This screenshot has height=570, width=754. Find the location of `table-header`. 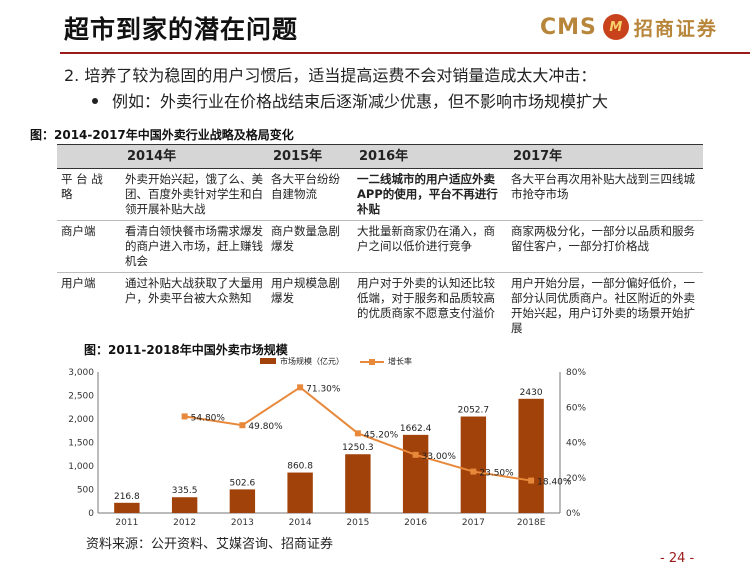

table-header is located at coordinates (89, 156).